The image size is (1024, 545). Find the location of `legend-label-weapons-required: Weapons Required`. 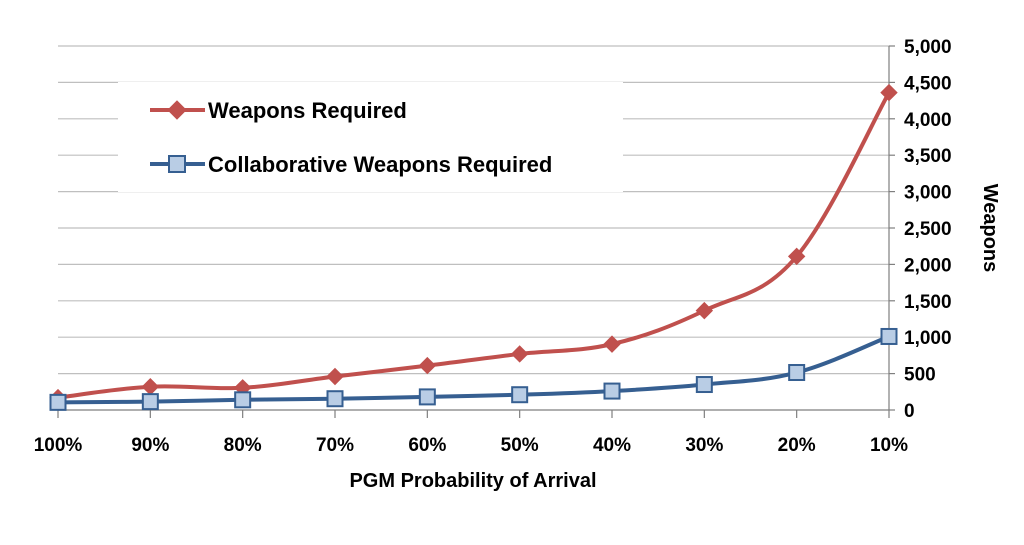

legend-label-weapons-required: Weapons Required is located at coordinates (307, 110).